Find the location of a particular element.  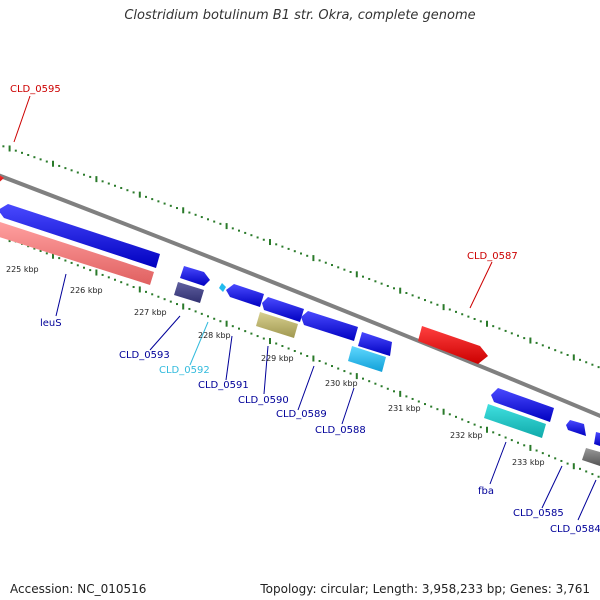

gene-cld-0584b is located at coordinates (597, 439).